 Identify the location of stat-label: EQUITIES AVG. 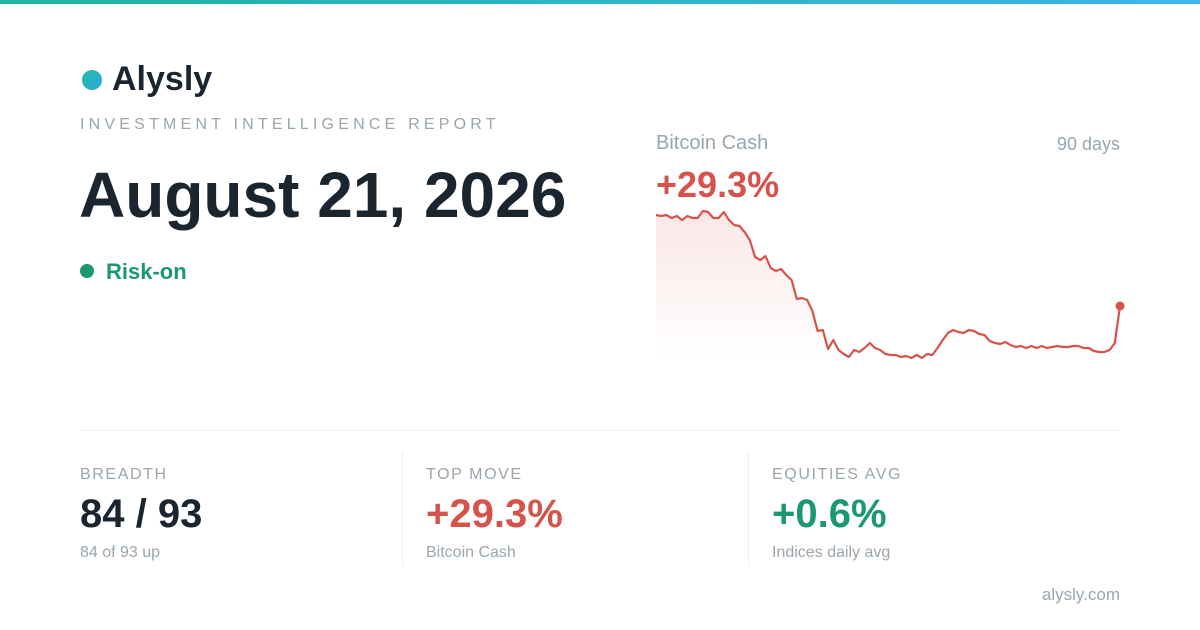
(837, 474).